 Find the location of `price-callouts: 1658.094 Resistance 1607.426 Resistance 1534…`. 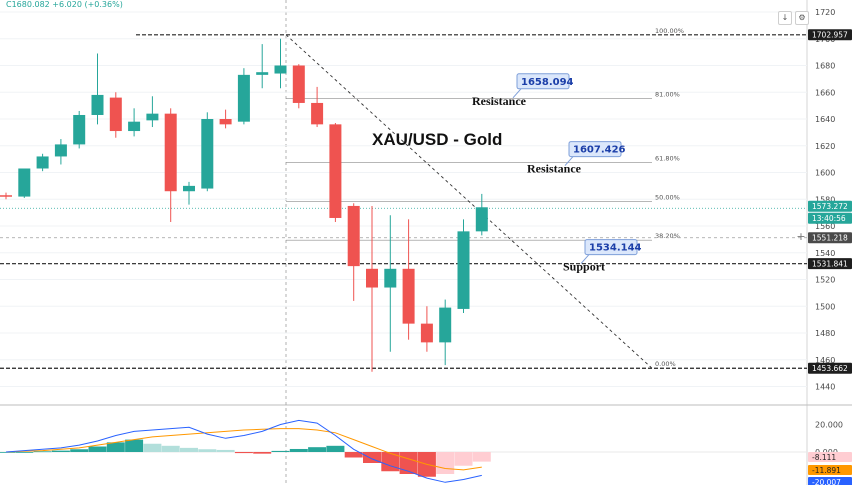

price-callouts: 1658.094 Resistance 1607.426 Resistance 1534… is located at coordinates (557, 173).